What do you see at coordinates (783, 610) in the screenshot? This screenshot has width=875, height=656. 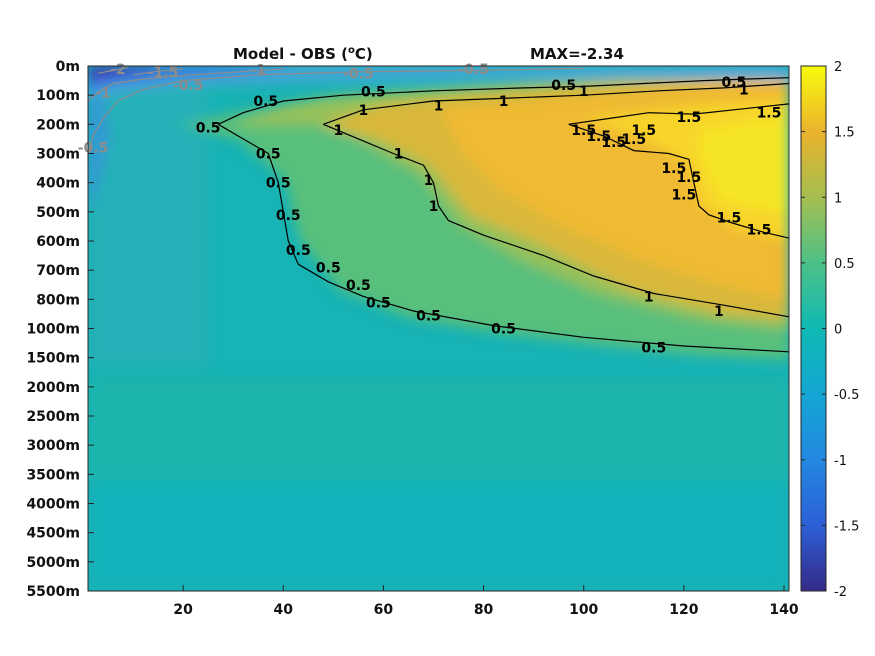 I see `x-tick-label: 140` at bounding box center [783, 610].